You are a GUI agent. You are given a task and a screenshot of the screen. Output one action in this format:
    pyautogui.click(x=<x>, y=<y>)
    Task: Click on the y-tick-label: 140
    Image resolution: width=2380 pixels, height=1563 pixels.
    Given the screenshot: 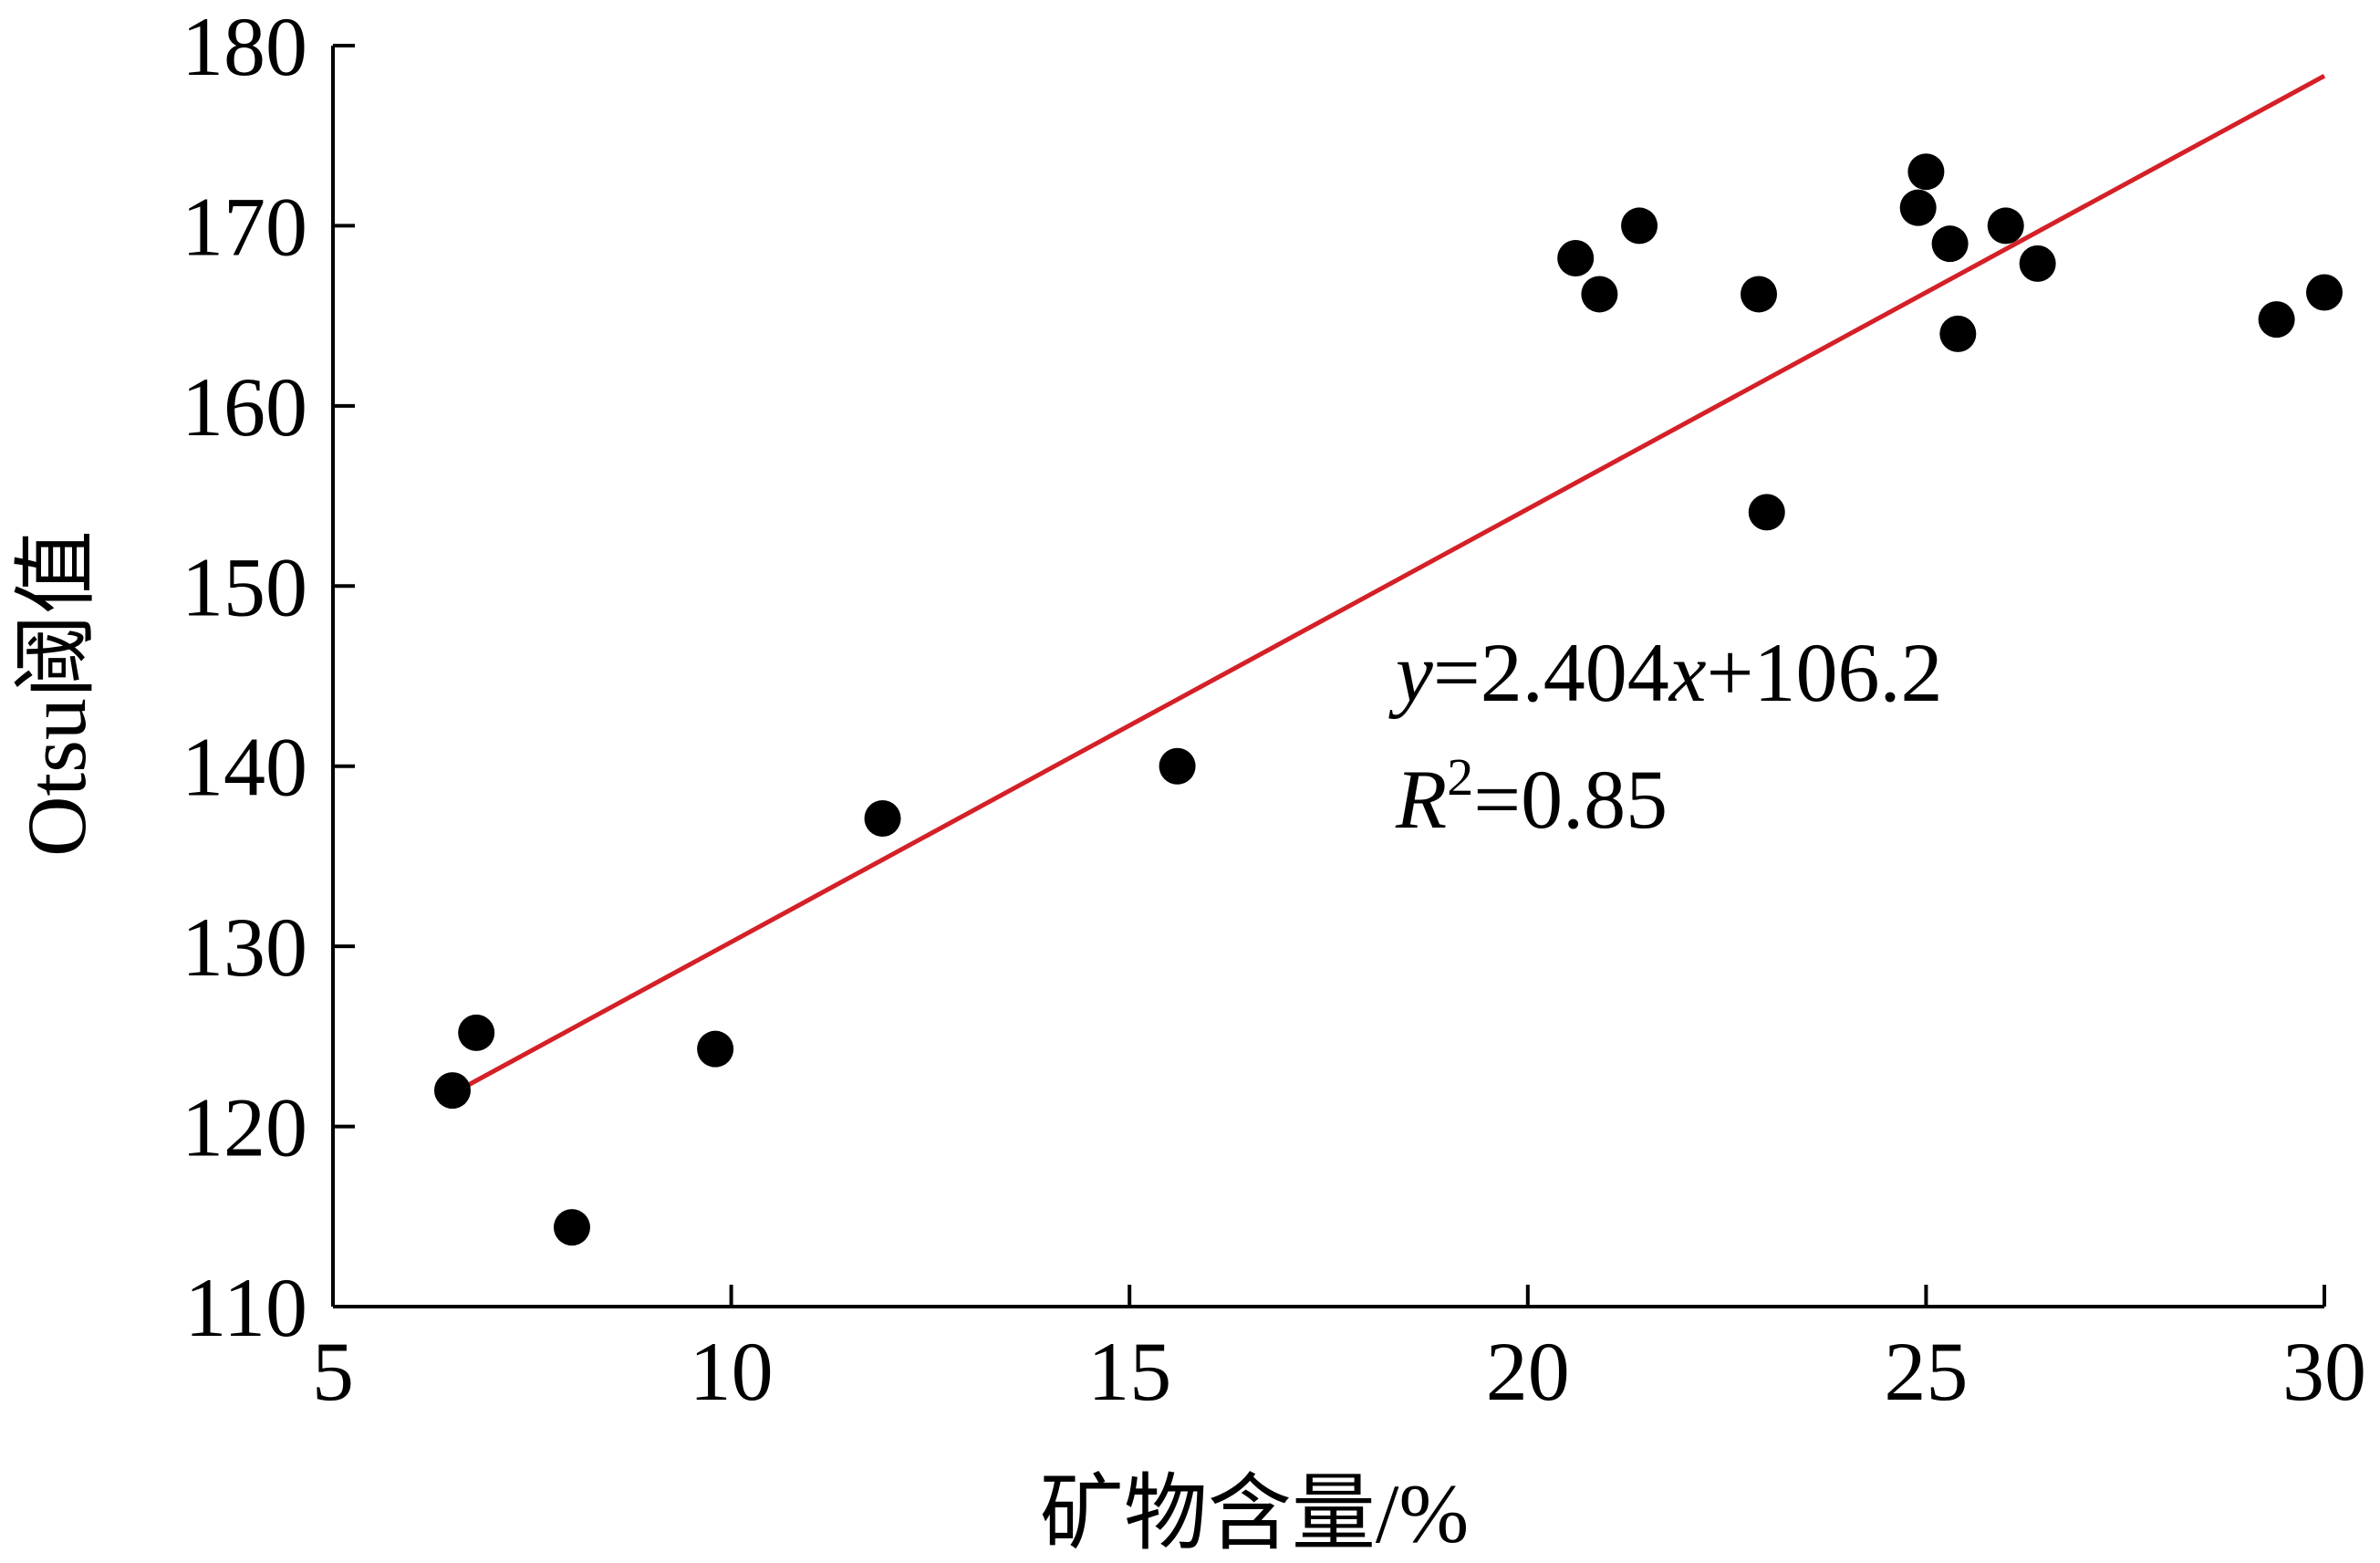 What is the action you would take?
    pyautogui.click(x=244, y=767)
    